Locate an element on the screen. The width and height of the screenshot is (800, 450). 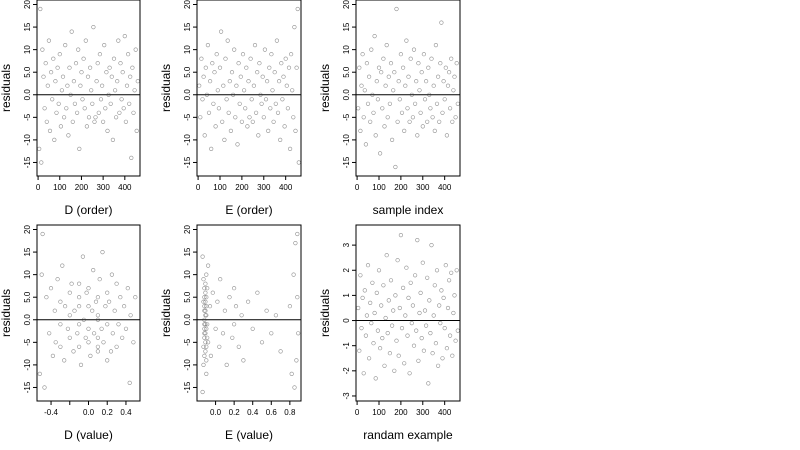
x-tick-label: 400 is located at coordinates (125, 187).